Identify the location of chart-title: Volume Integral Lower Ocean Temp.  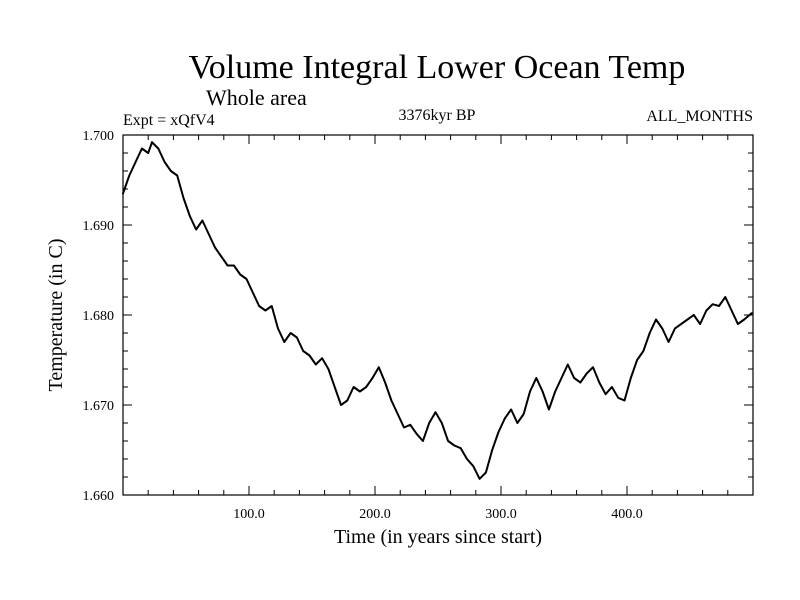
(437, 67).